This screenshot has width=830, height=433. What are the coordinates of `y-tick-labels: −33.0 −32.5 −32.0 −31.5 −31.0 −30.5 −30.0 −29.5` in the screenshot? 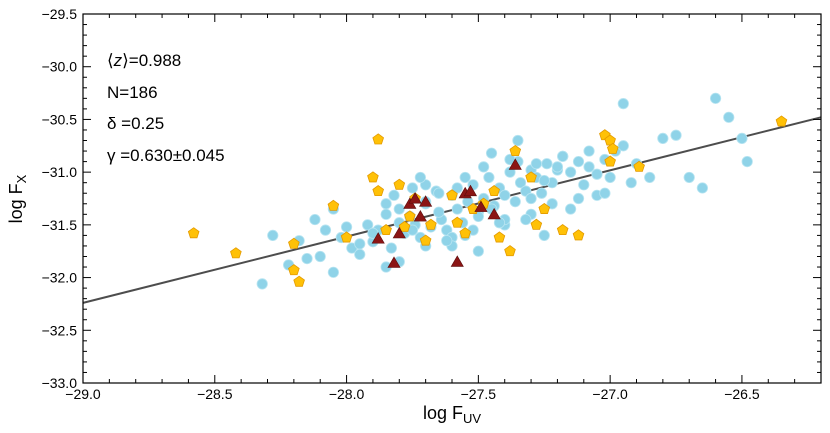 It's located at (60, 198).